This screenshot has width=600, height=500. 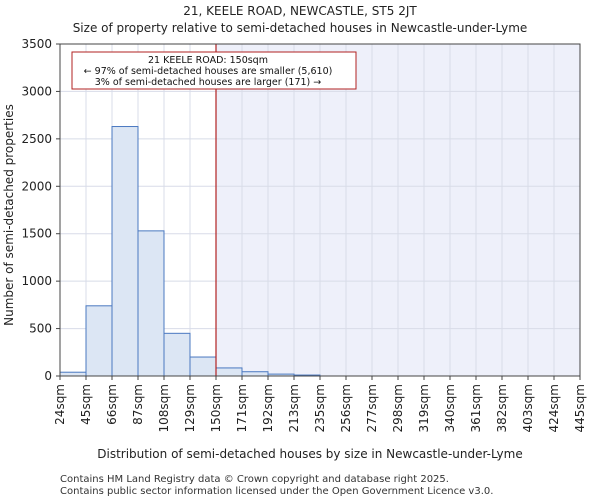 I want to click on x-tick-label-129sqm: 129sqm, so click(x=190, y=408).